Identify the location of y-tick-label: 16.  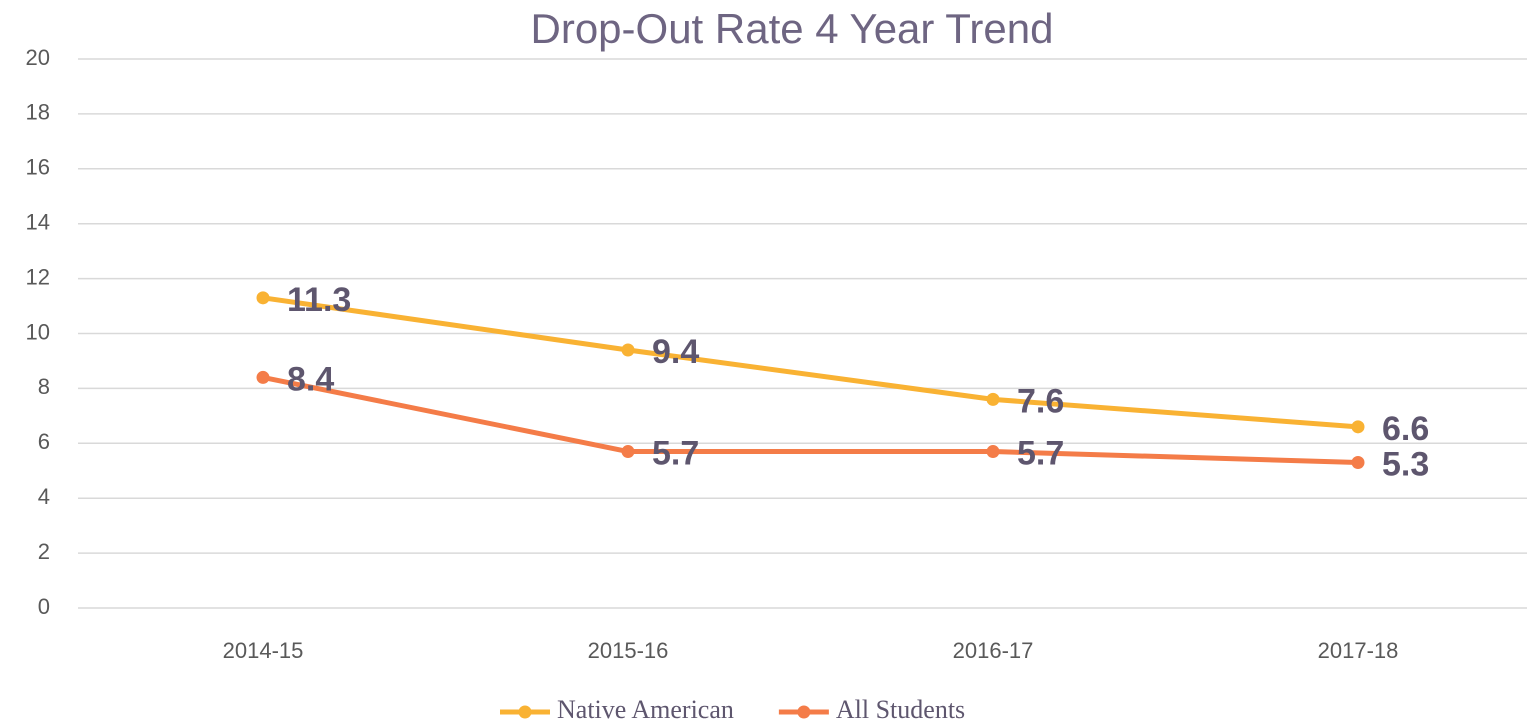
(38, 167).